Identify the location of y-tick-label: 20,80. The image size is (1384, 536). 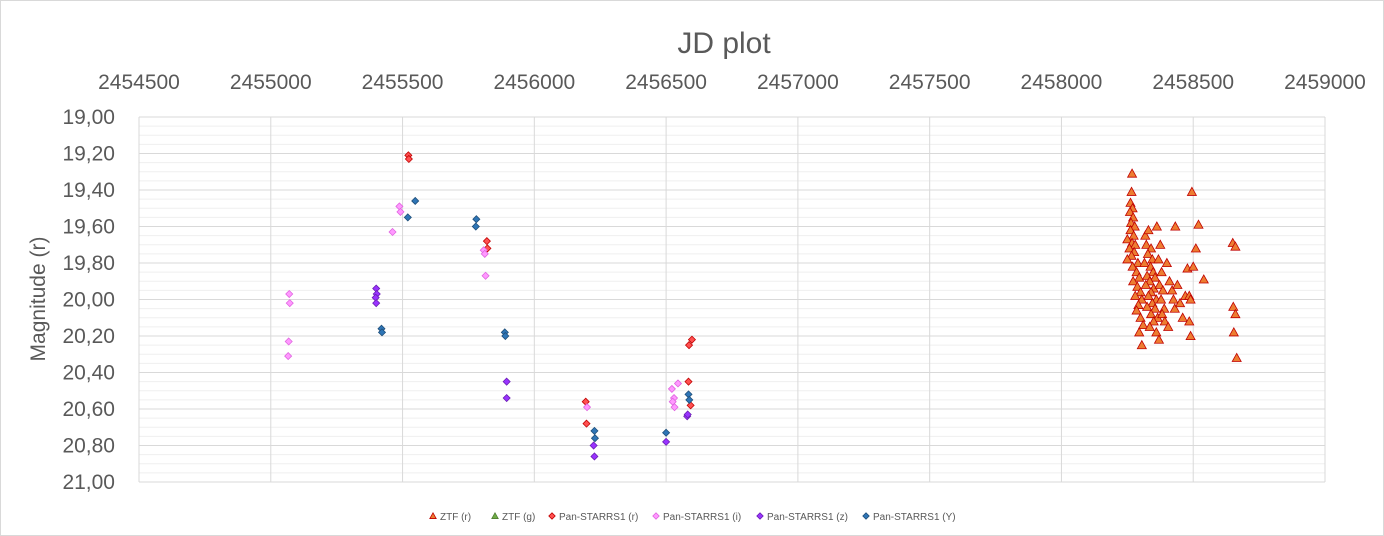
(88, 446).